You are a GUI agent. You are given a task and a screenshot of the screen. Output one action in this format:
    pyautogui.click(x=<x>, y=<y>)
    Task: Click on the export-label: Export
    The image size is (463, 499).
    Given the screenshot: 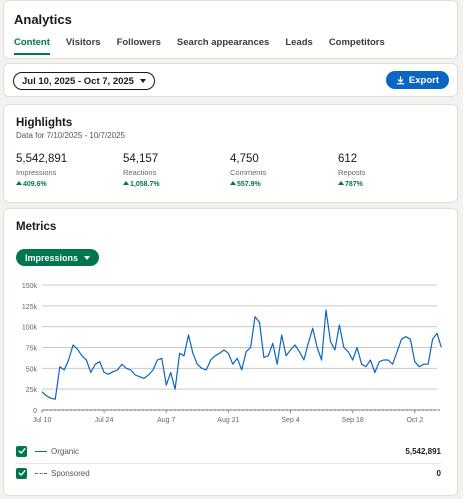 What is the action you would take?
    pyautogui.click(x=423, y=80)
    